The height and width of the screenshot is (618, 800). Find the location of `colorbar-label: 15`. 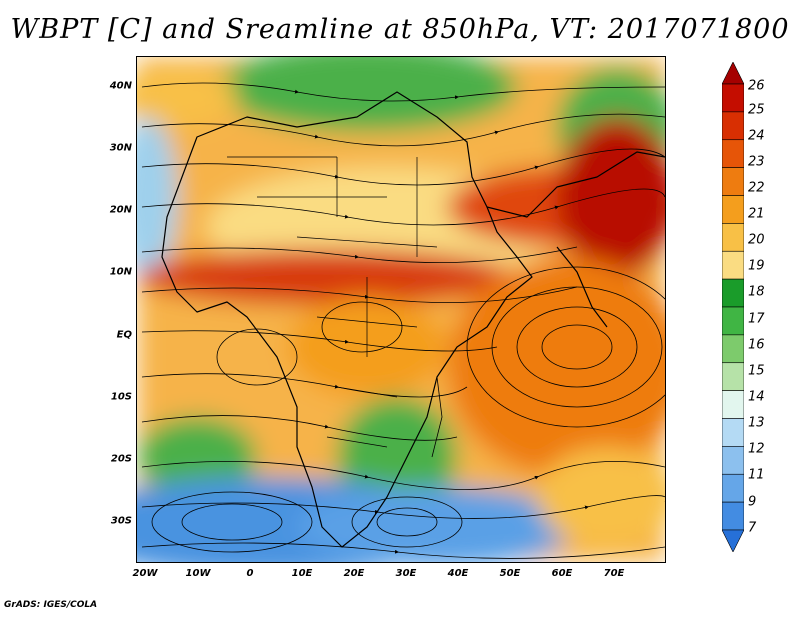

colorbar-label: 15 is located at coordinates (756, 371).